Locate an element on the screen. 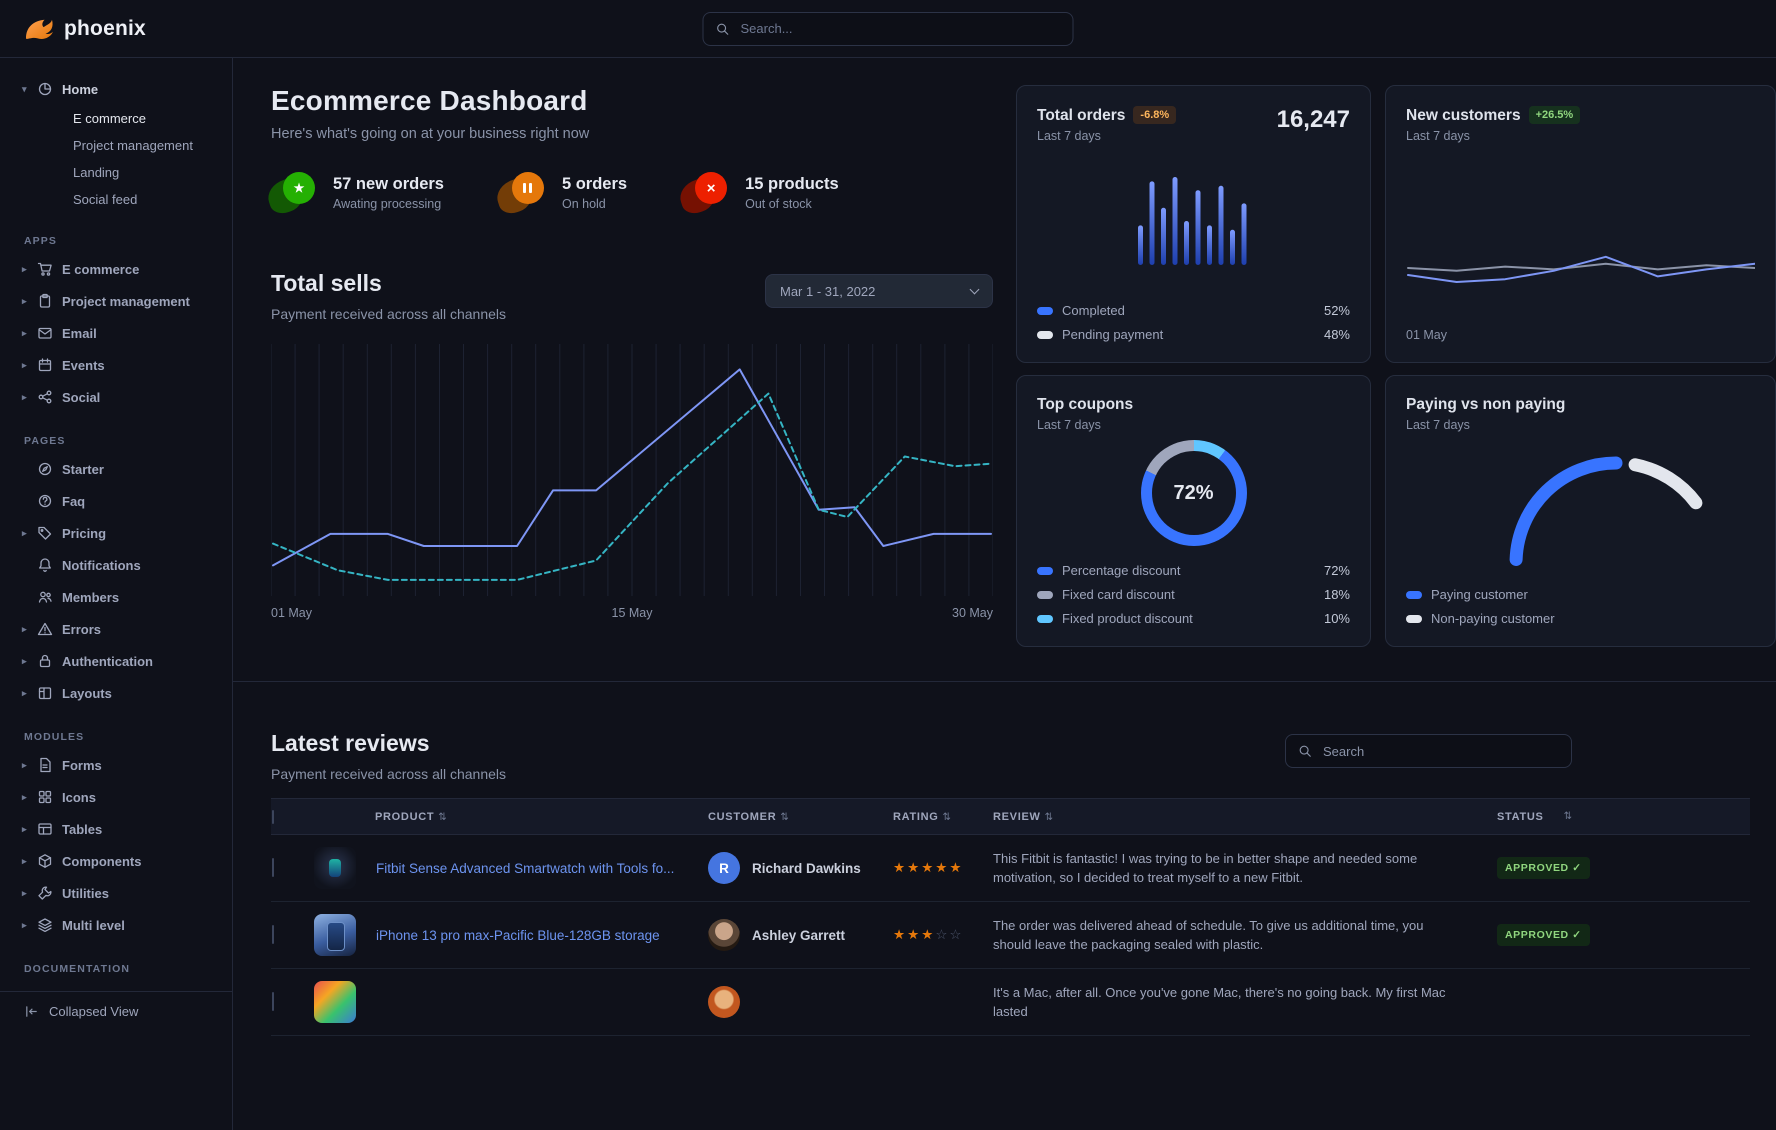  sidebar-item-icons: ▸ Icons is located at coordinates (59, 797).